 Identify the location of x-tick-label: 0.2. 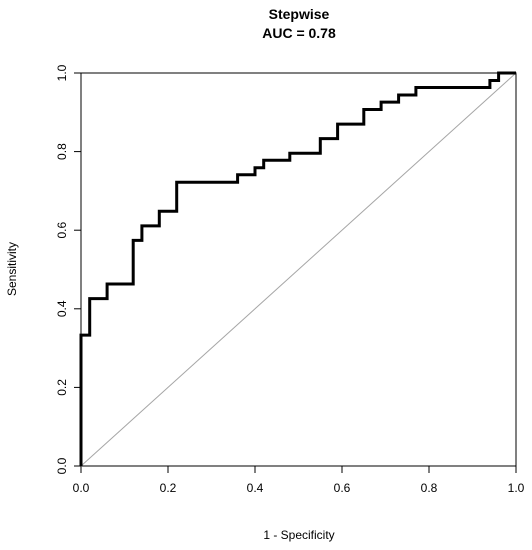
(168, 488).